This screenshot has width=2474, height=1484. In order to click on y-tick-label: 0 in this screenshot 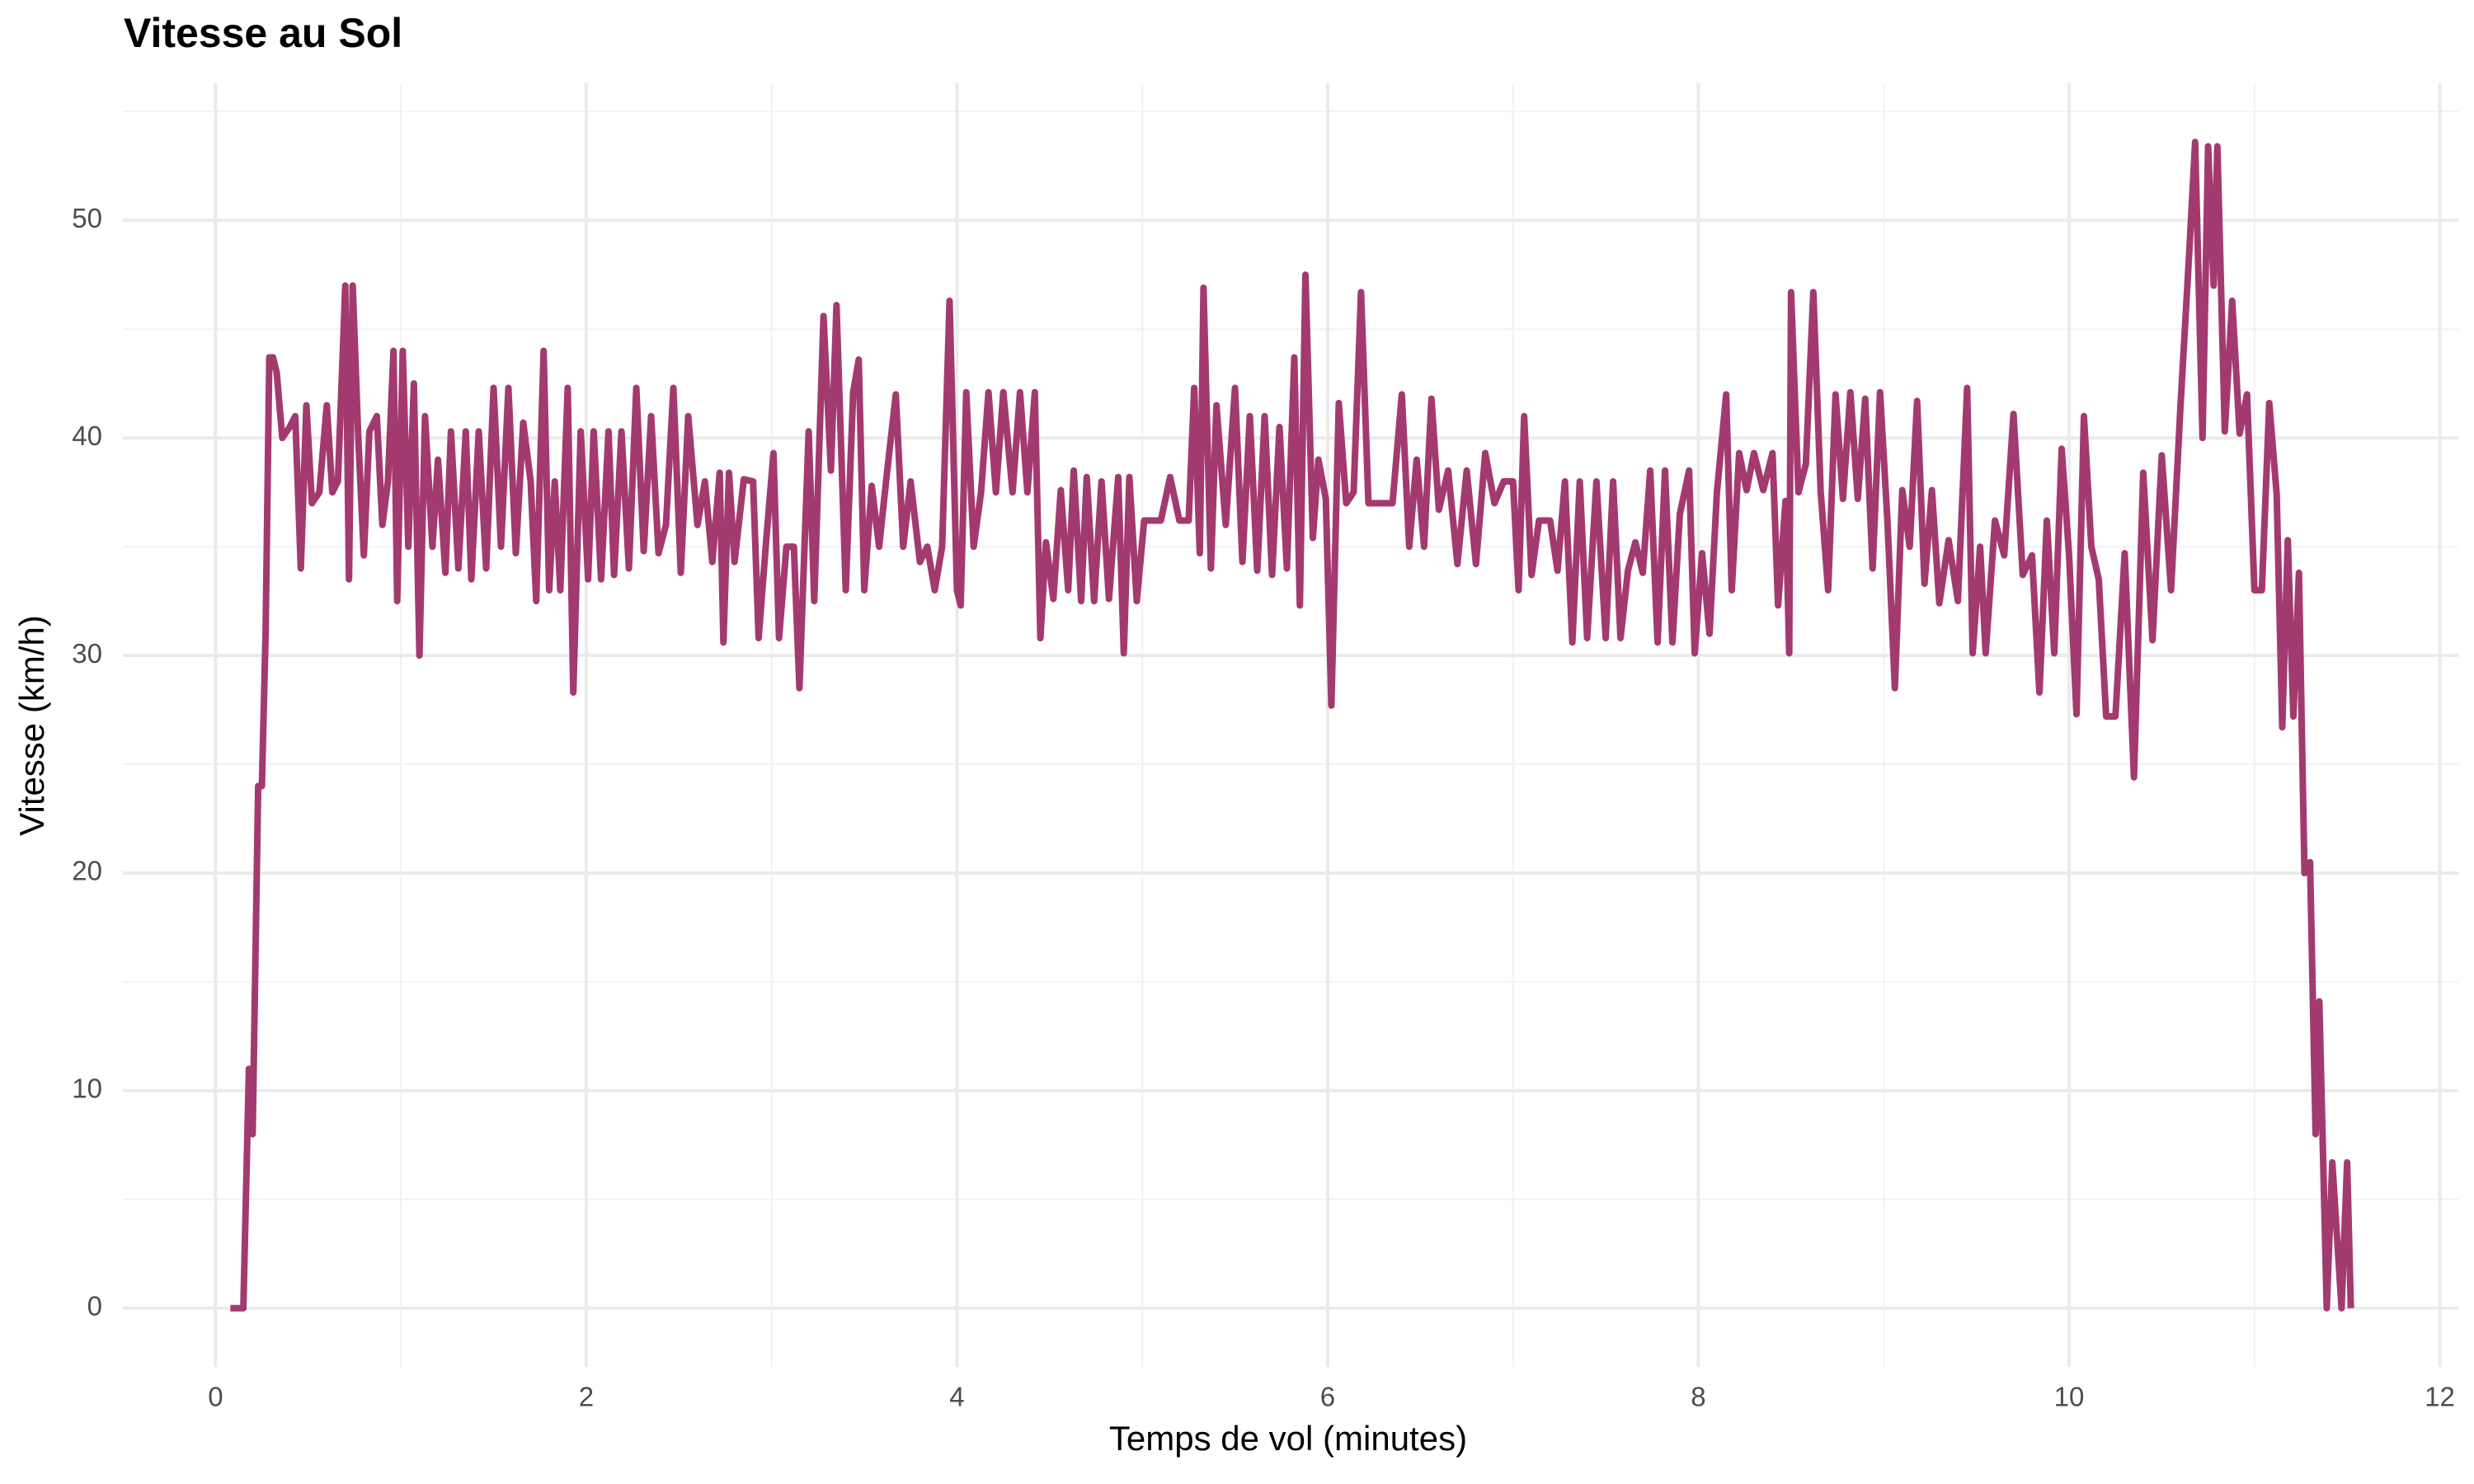, I will do `click(94, 1305)`.